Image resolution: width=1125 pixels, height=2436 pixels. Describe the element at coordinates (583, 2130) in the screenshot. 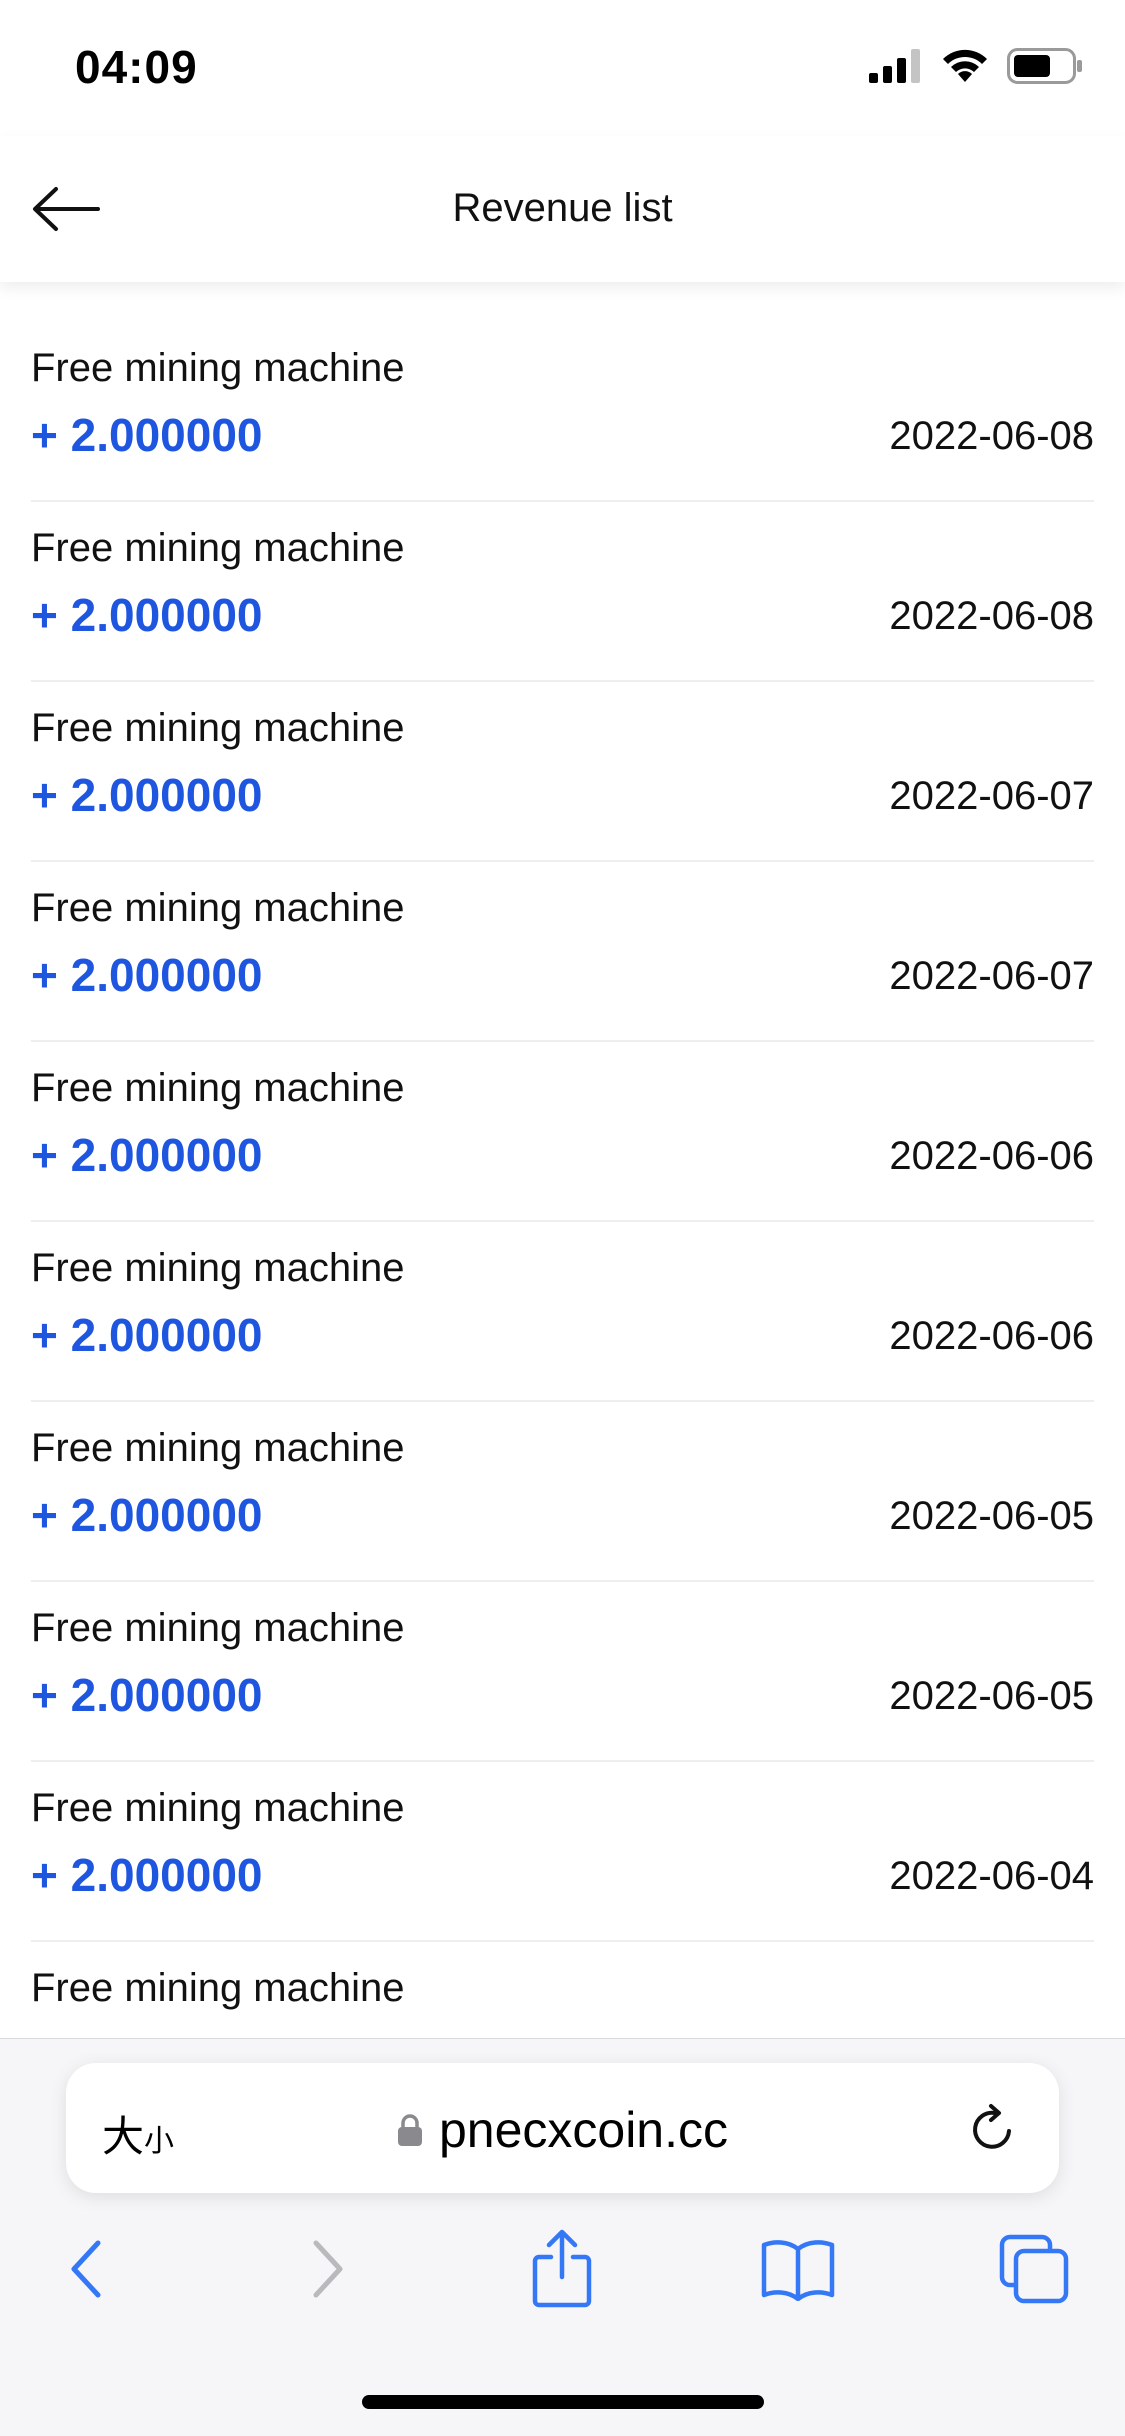

I see `url-text: pnecxcoin.cc` at that location.